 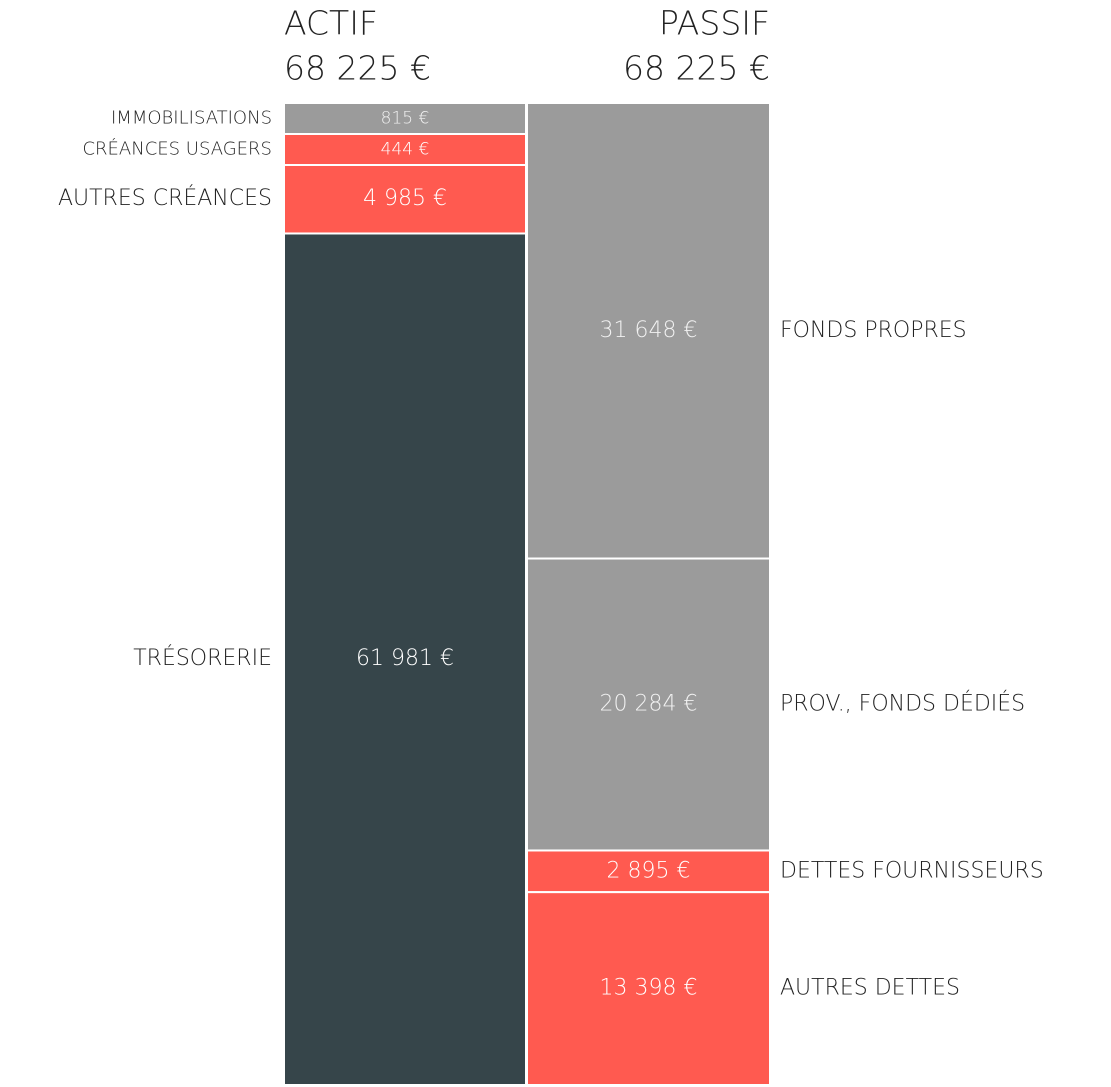 I want to click on category-label: DETTES FOURNISSEURS, so click(x=912, y=870).